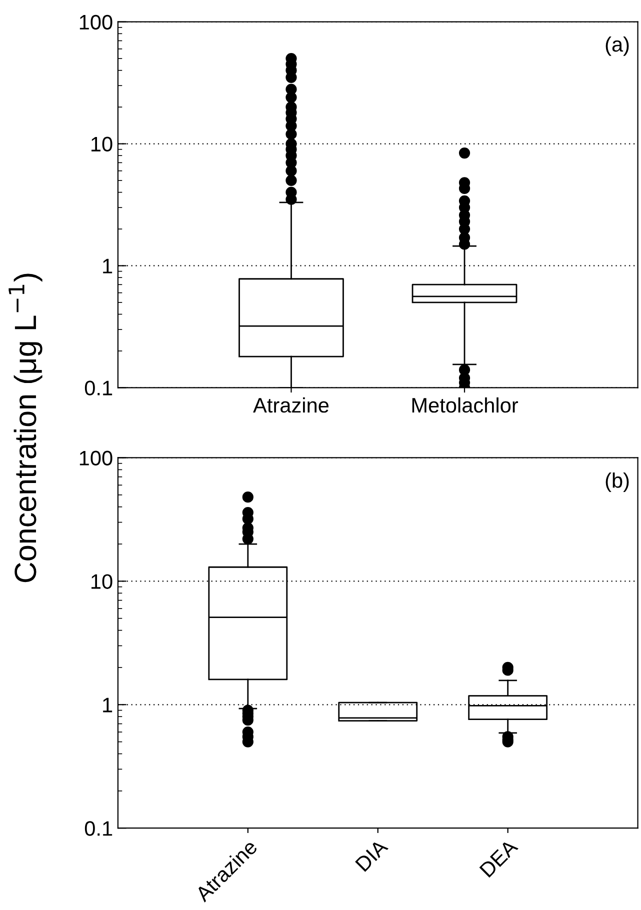  Describe the element at coordinates (25, 428) in the screenshot. I see `y-axis-title: Concentration (μg L$^{−1}$)` at that location.